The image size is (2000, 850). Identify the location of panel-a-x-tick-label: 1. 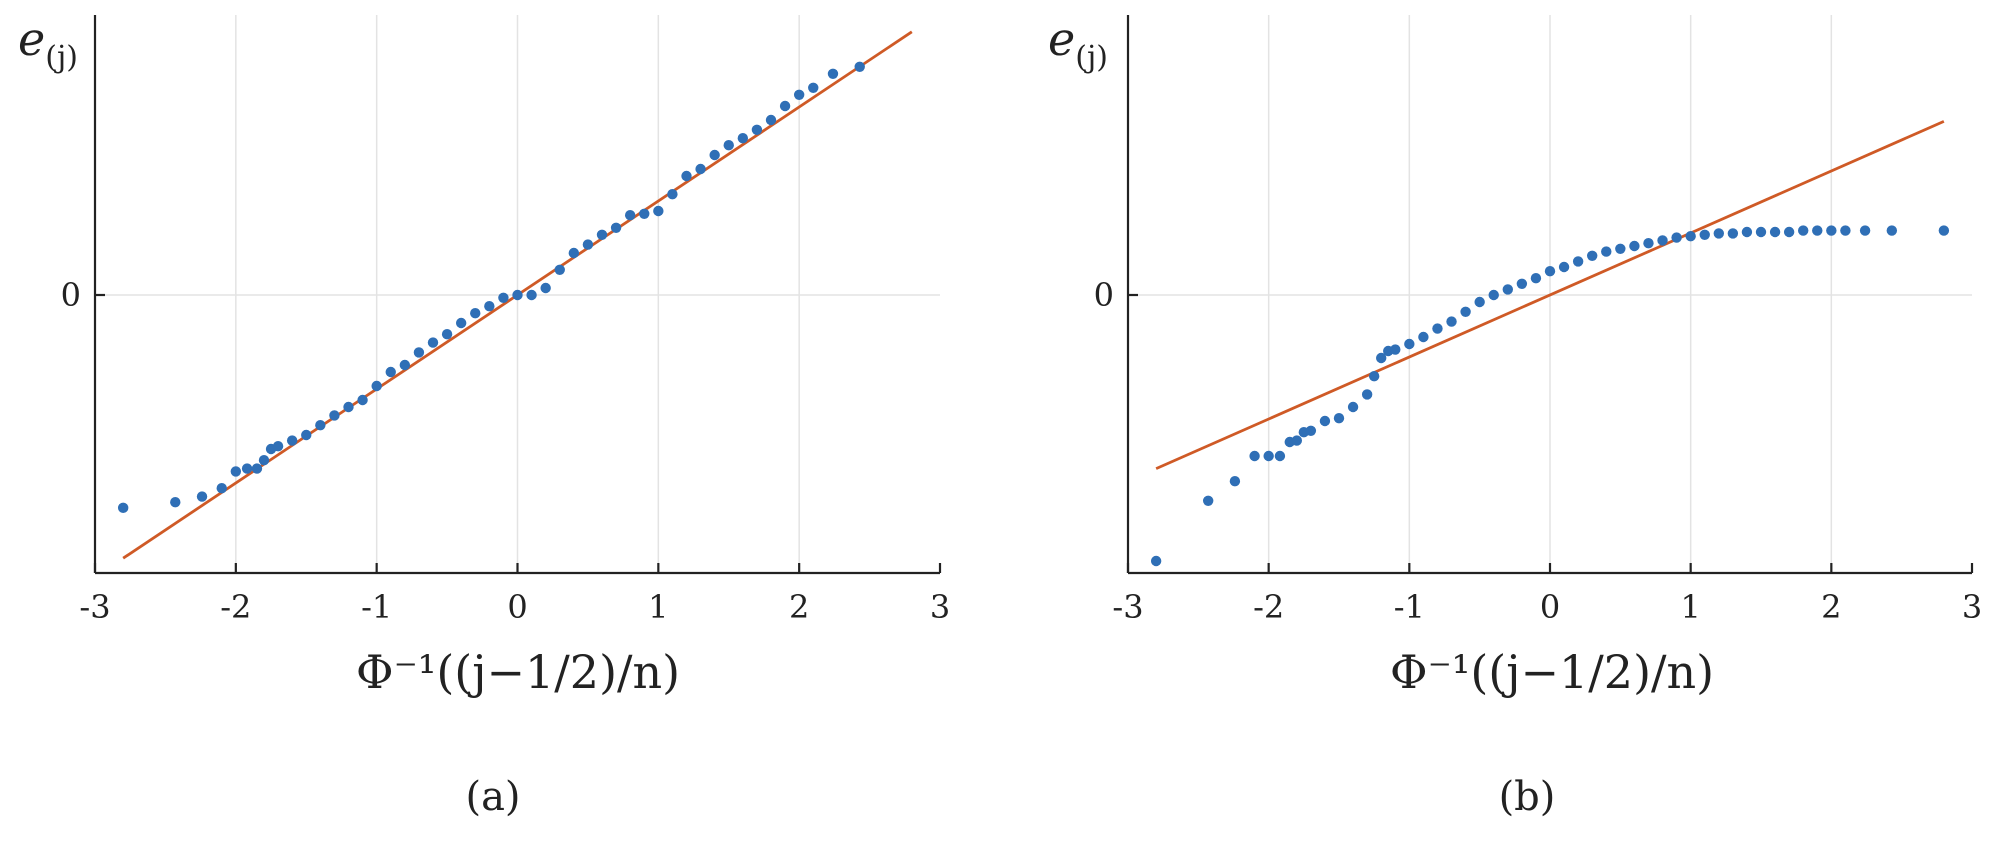
(658, 607).